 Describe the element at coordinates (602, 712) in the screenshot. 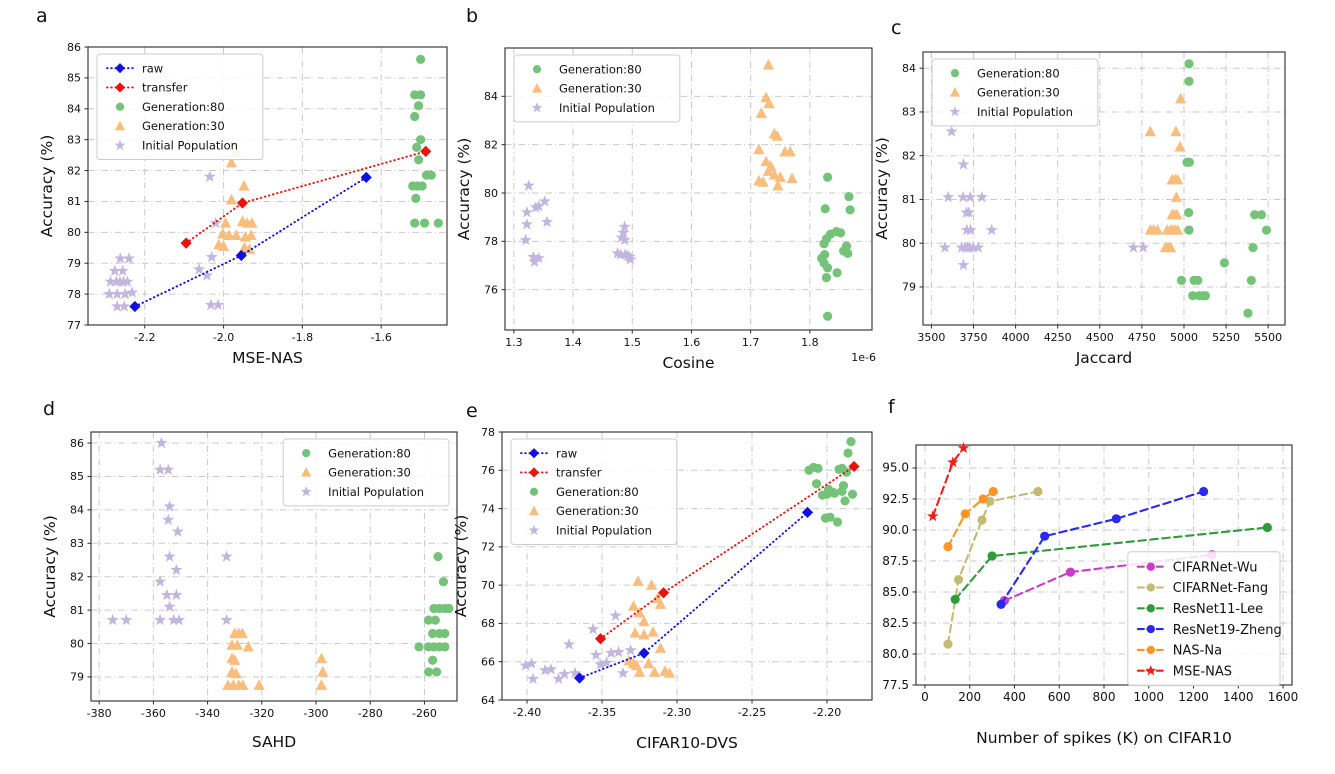

I see `svg-text: -2.35` at that location.